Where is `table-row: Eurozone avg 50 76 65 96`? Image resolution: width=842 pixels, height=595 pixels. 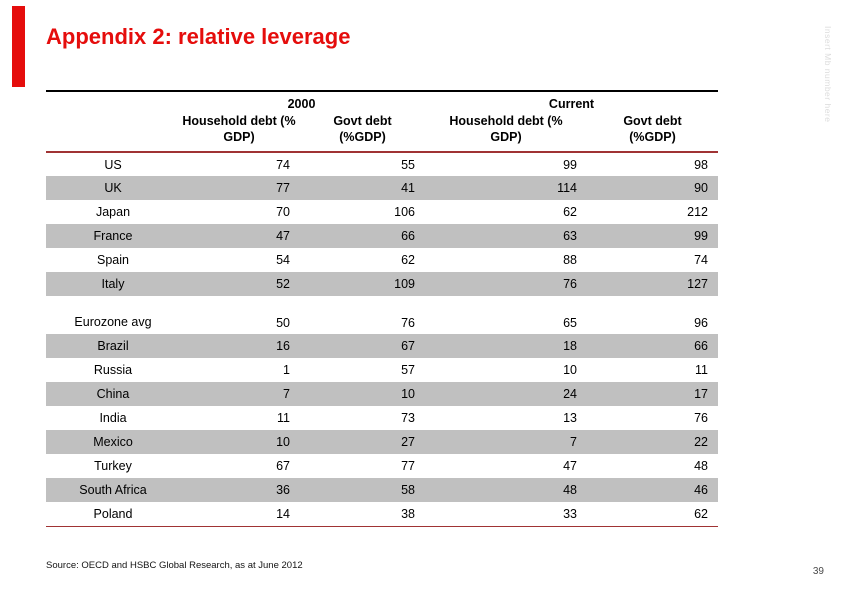 table-row: Eurozone avg 50 76 65 96 is located at coordinates (382, 315).